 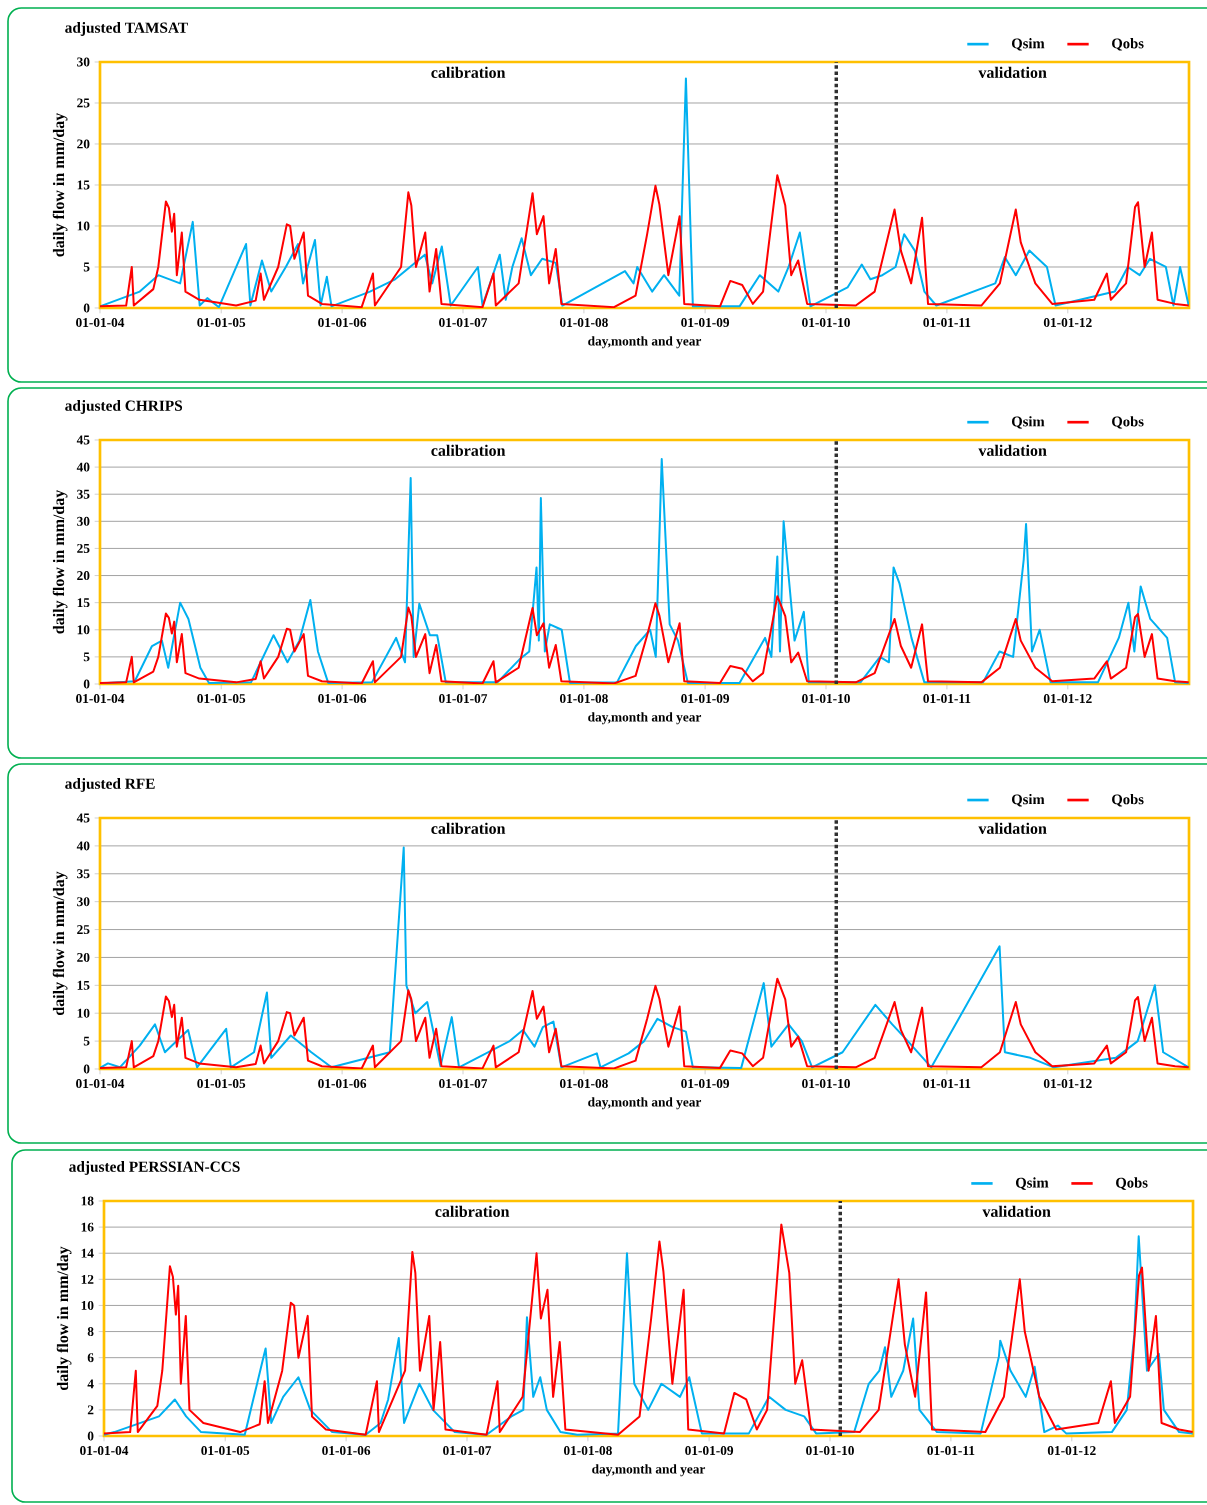 What do you see at coordinates (90, 1358) in the screenshot?
I see `y-tick-label: 6` at bounding box center [90, 1358].